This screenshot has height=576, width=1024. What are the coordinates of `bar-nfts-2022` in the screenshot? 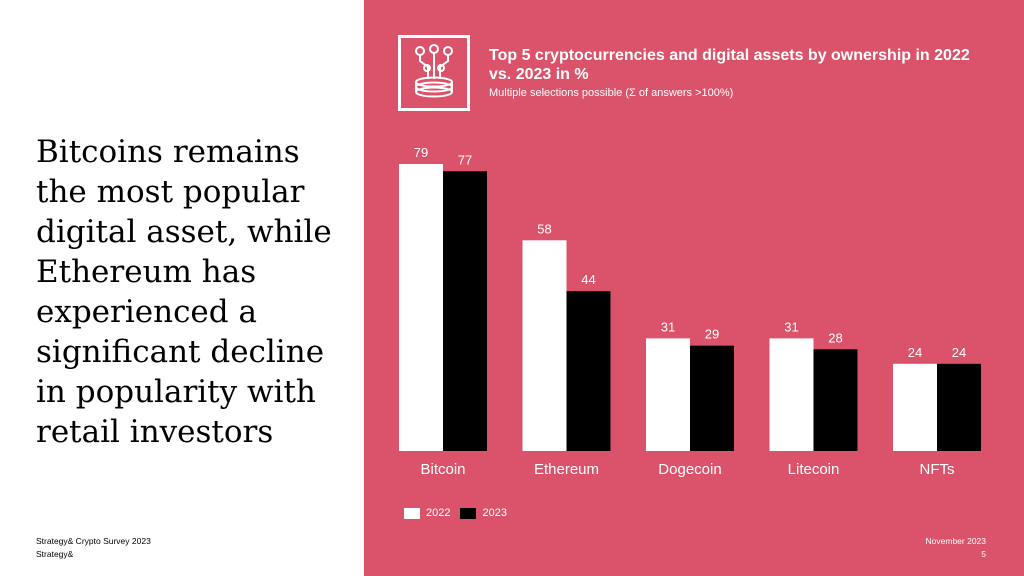 It's located at (915, 407).